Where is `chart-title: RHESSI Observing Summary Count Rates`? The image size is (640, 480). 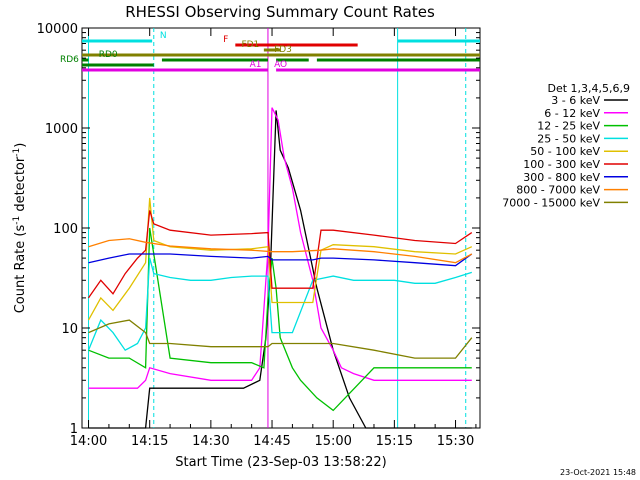 chart-title: RHESSI Observing Summary Count Rates is located at coordinates (280, 12).